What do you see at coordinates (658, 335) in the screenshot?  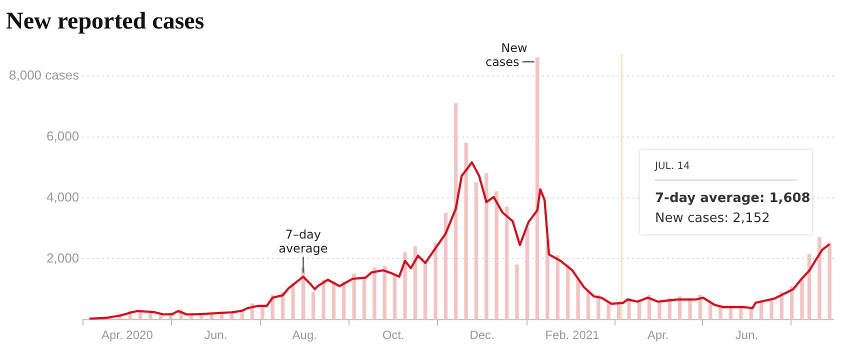 I see `x-tick-label: Apr.` at bounding box center [658, 335].